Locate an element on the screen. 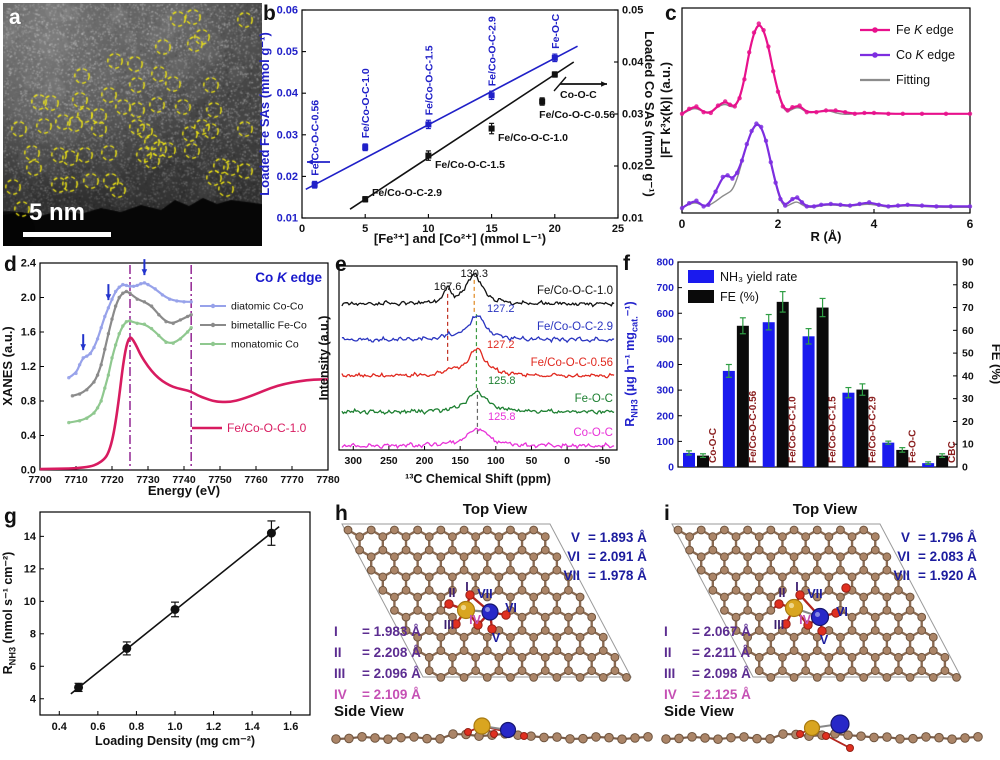 Image resolution: width=1000 pixels, height=760 pixels. svg-text: NH₃ yield rate is located at coordinates (758, 277).